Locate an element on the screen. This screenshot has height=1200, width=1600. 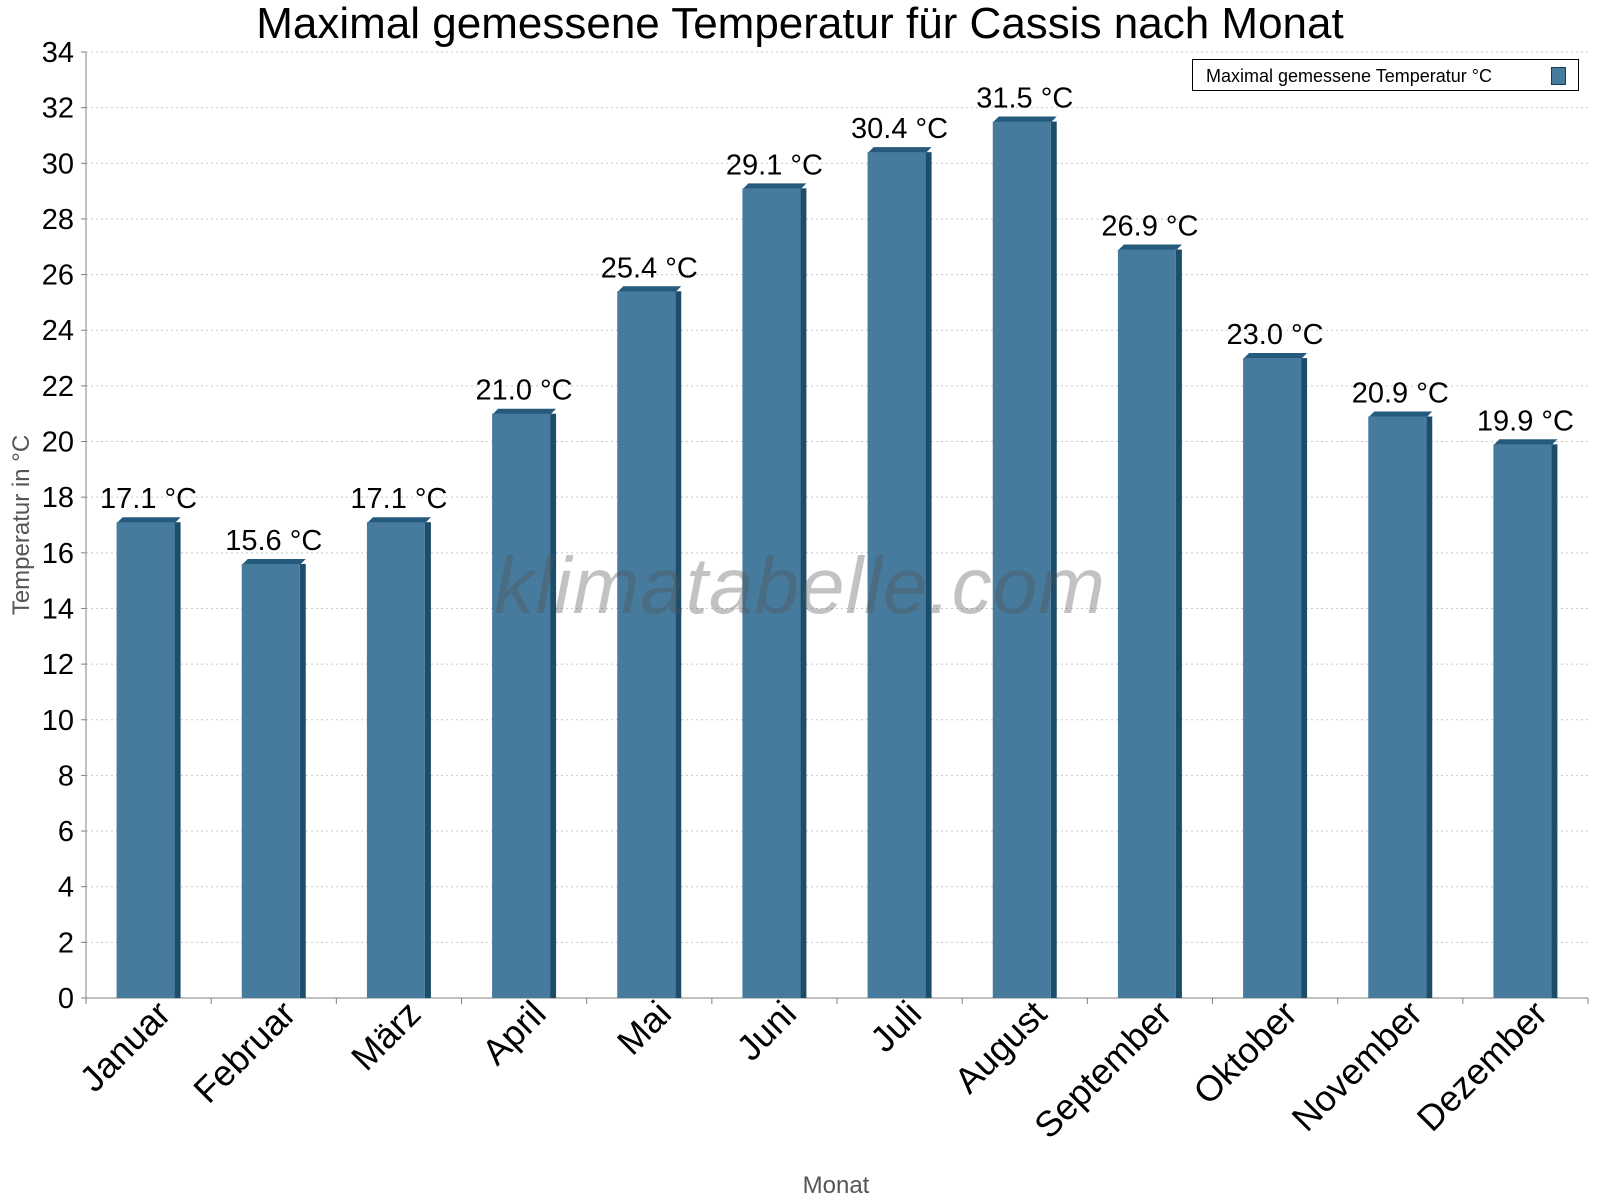
x-tick-label: März is located at coordinates (386, 1036).